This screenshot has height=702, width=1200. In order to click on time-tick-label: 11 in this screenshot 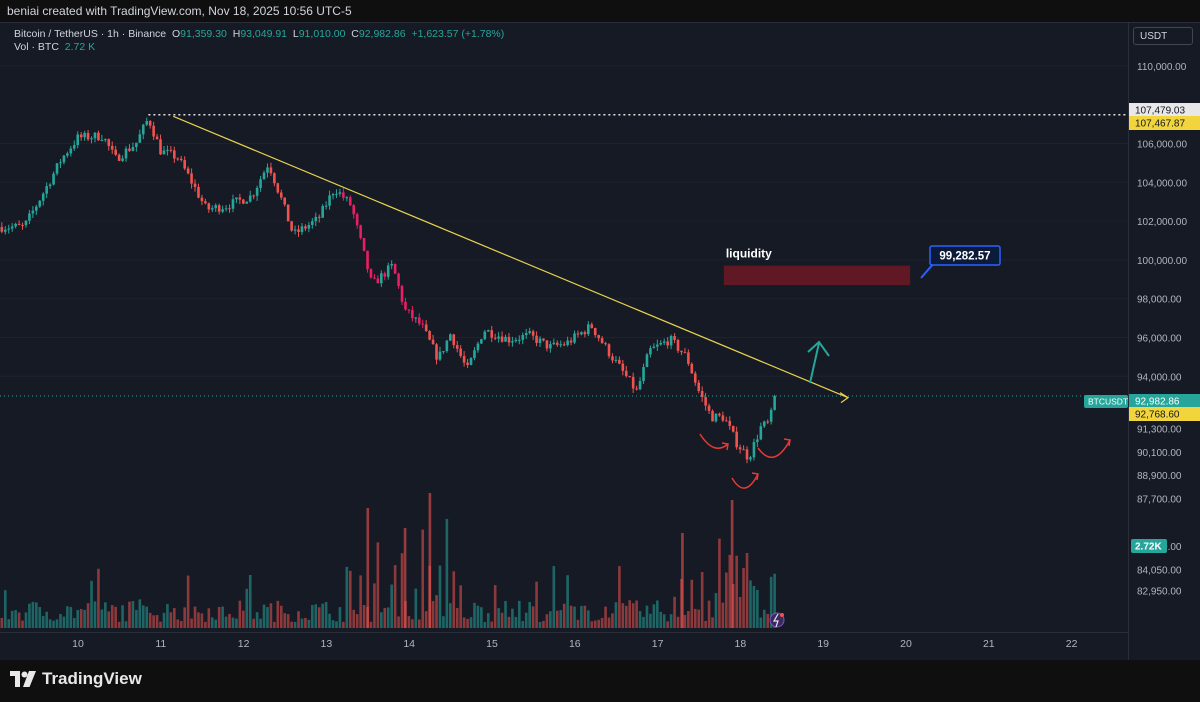, I will do `click(160, 644)`.